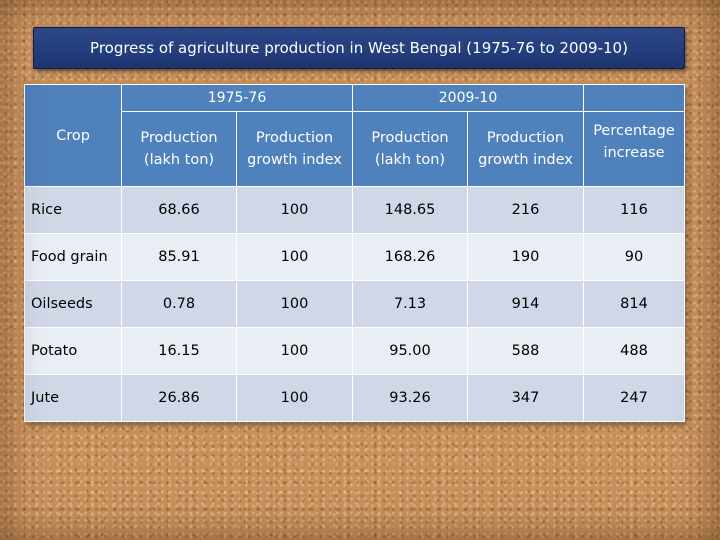 The height and width of the screenshot is (540, 720). What do you see at coordinates (179, 351) in the screenshot?
I see `cell-production-1975: 16.15` at bounding box center [179, 351].